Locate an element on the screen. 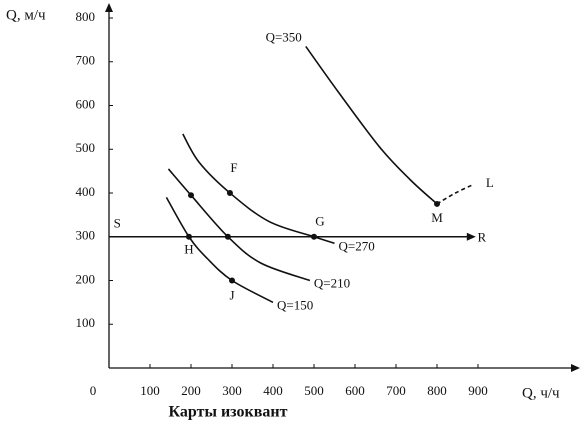  point-label: M is located at coordinates (437, 217).